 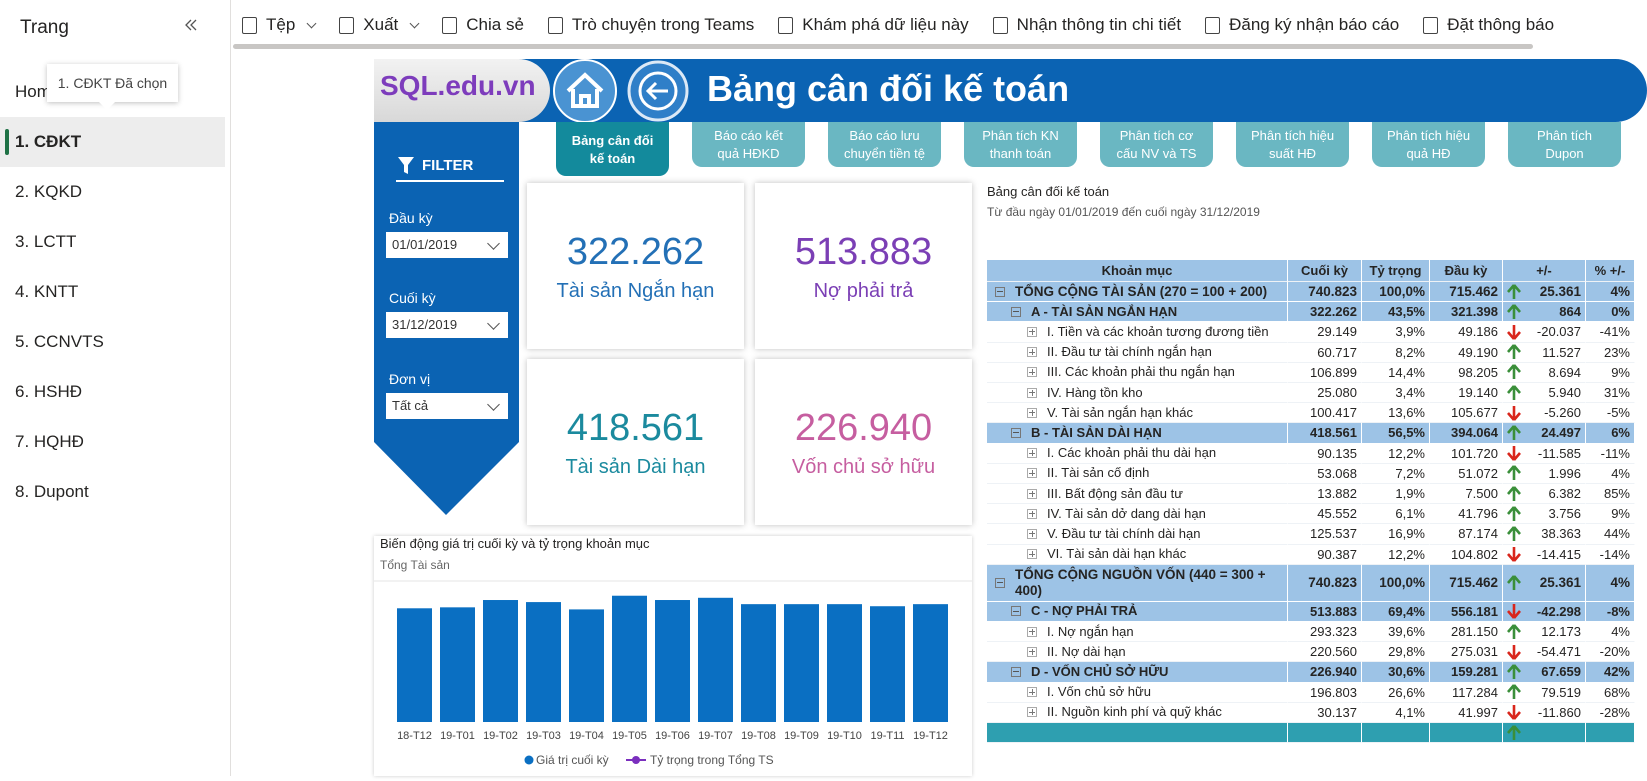 I want to click on legend-label: Tỷ trọng trong Tổng TS, so click(x=712, y=760).